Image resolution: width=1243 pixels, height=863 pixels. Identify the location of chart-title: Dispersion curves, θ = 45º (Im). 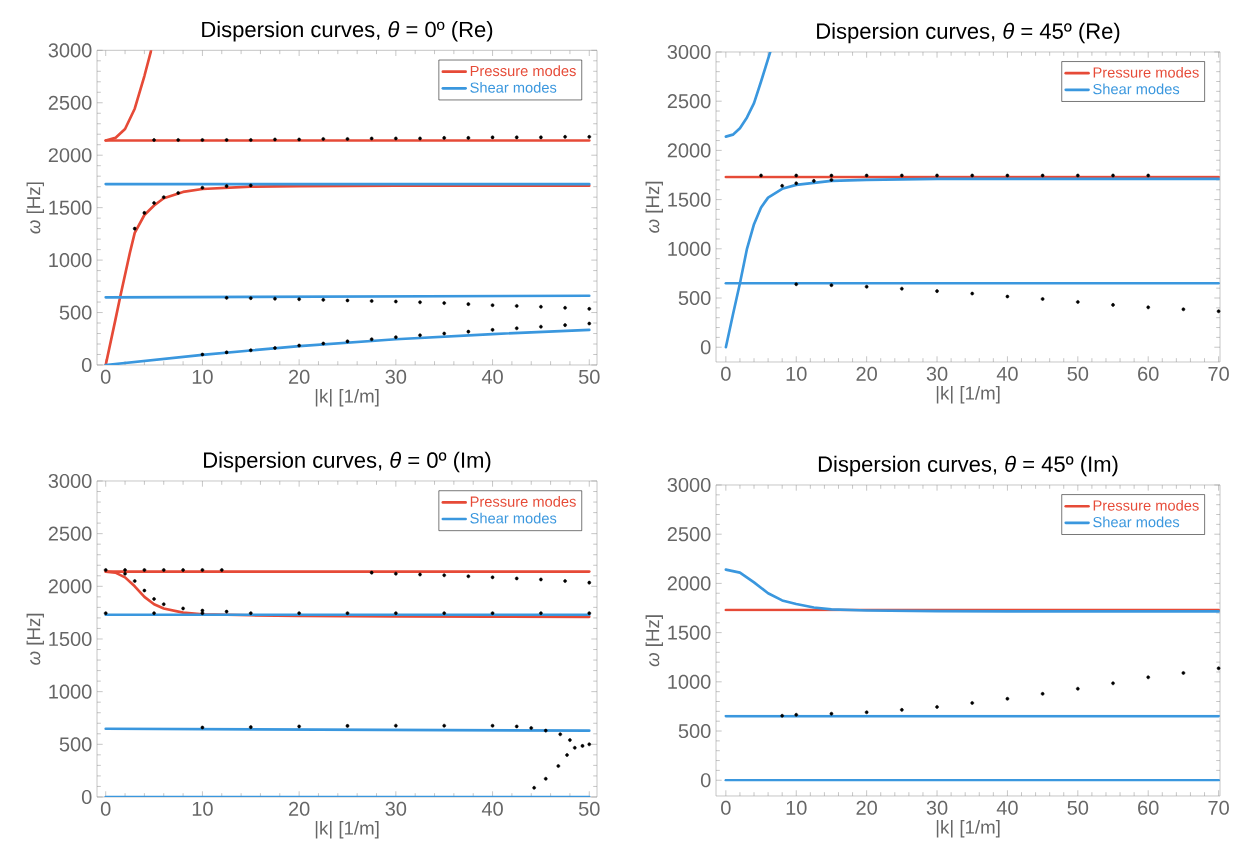
(968, 466).